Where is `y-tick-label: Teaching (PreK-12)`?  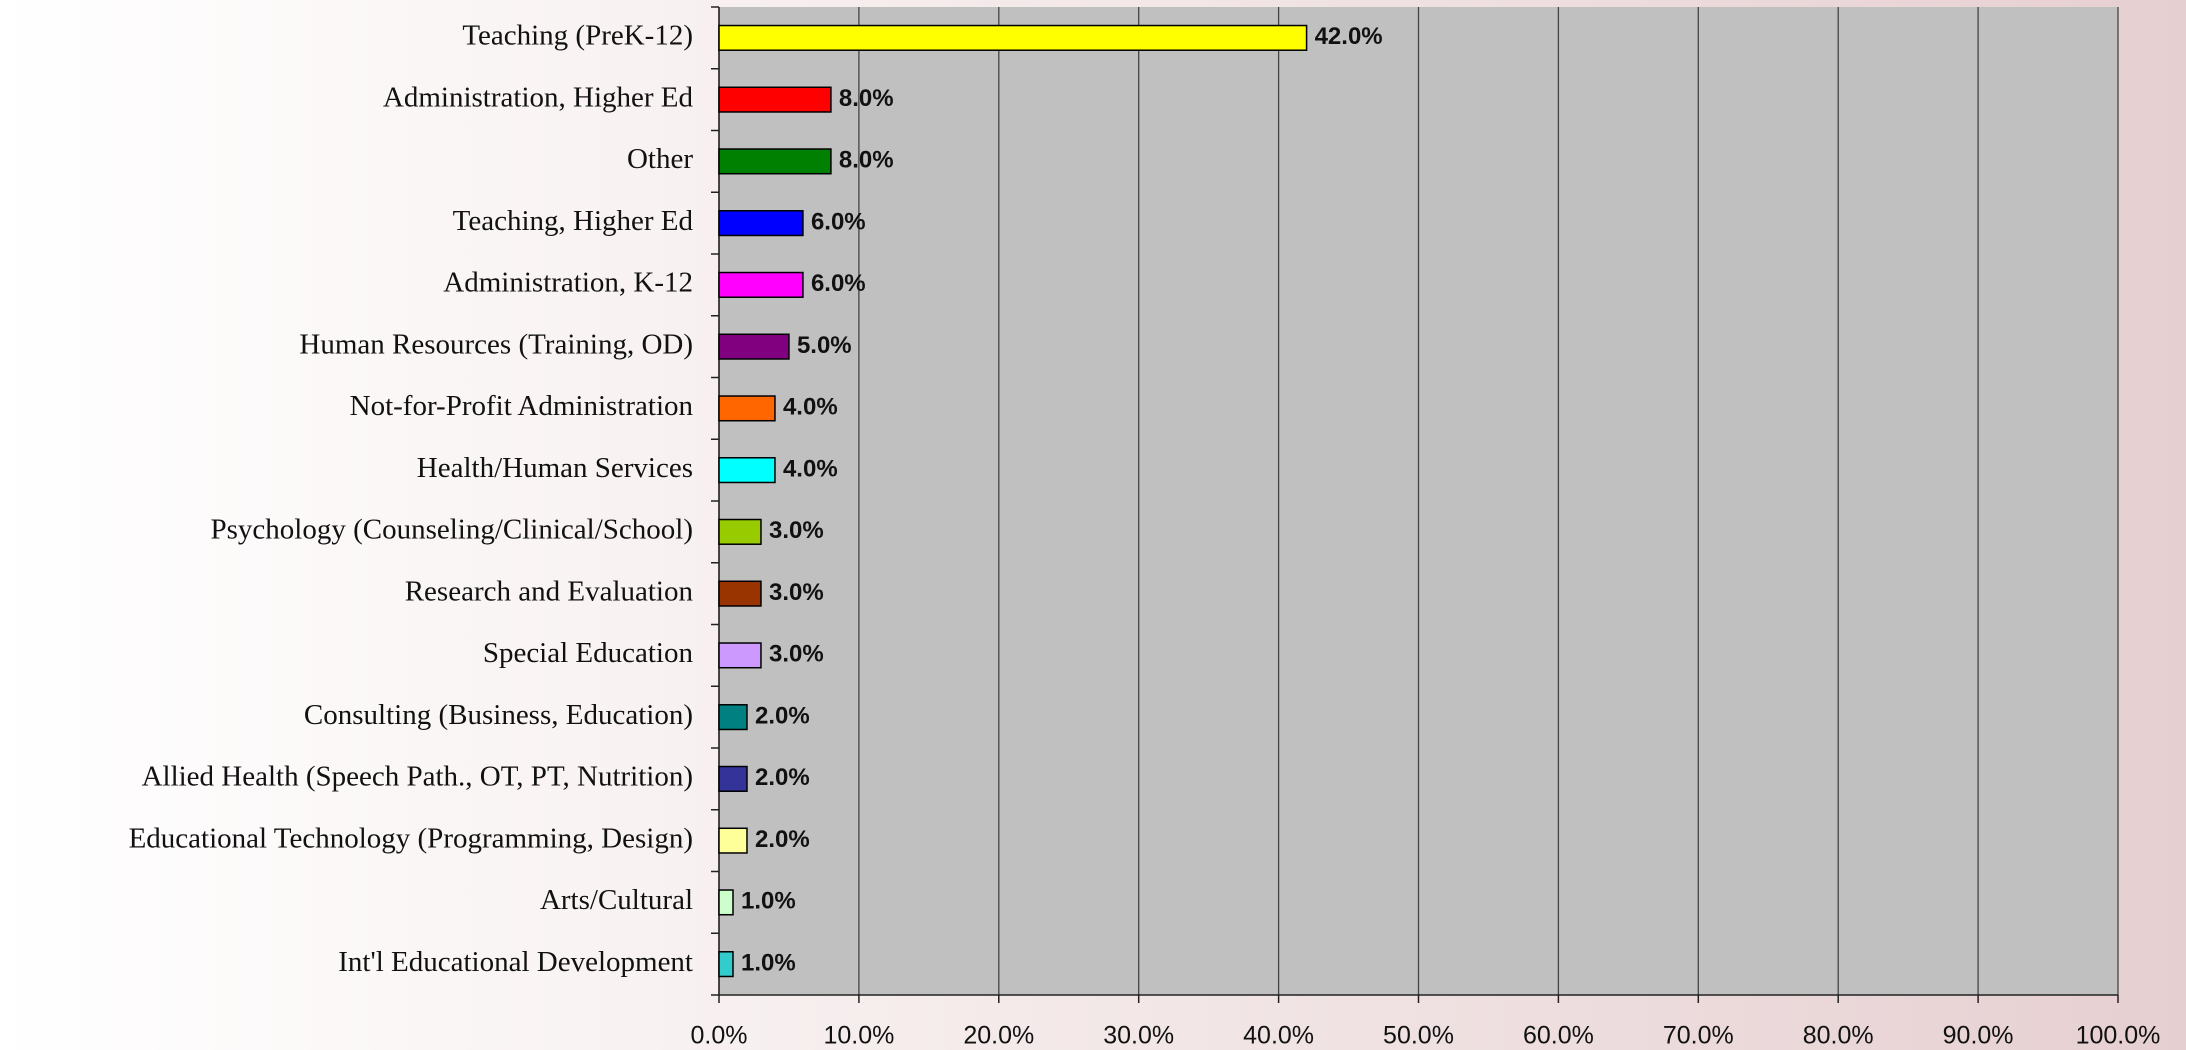 y-tick-label: Teaching (PreK-12) is located at coordinates (577, 36).